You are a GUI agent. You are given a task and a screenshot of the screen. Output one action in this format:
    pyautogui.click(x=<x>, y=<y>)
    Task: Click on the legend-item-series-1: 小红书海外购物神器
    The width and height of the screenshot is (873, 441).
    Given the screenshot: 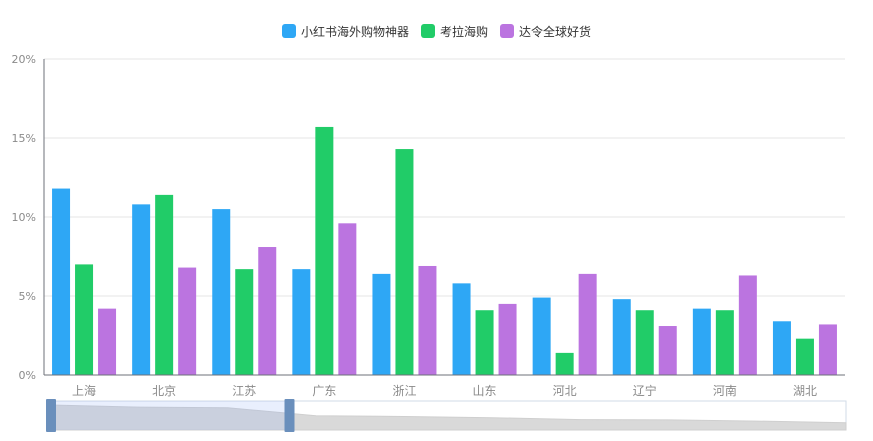 What is the action you would take?
    pyautogui.click(x=345, y=31)
    